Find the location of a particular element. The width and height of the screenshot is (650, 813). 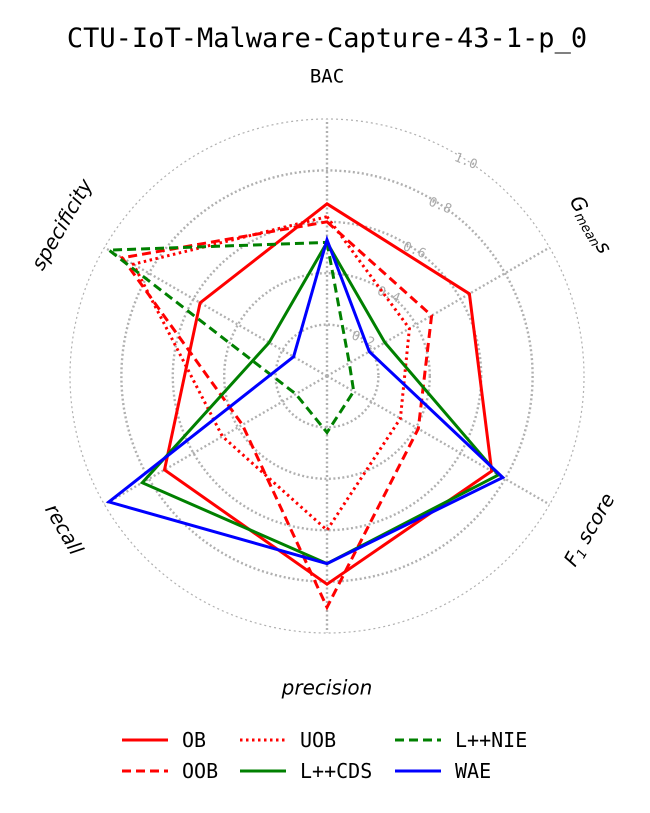

radial-tick-labels: 0.20.40.60.81.0 is located at coordinates (414, 250).